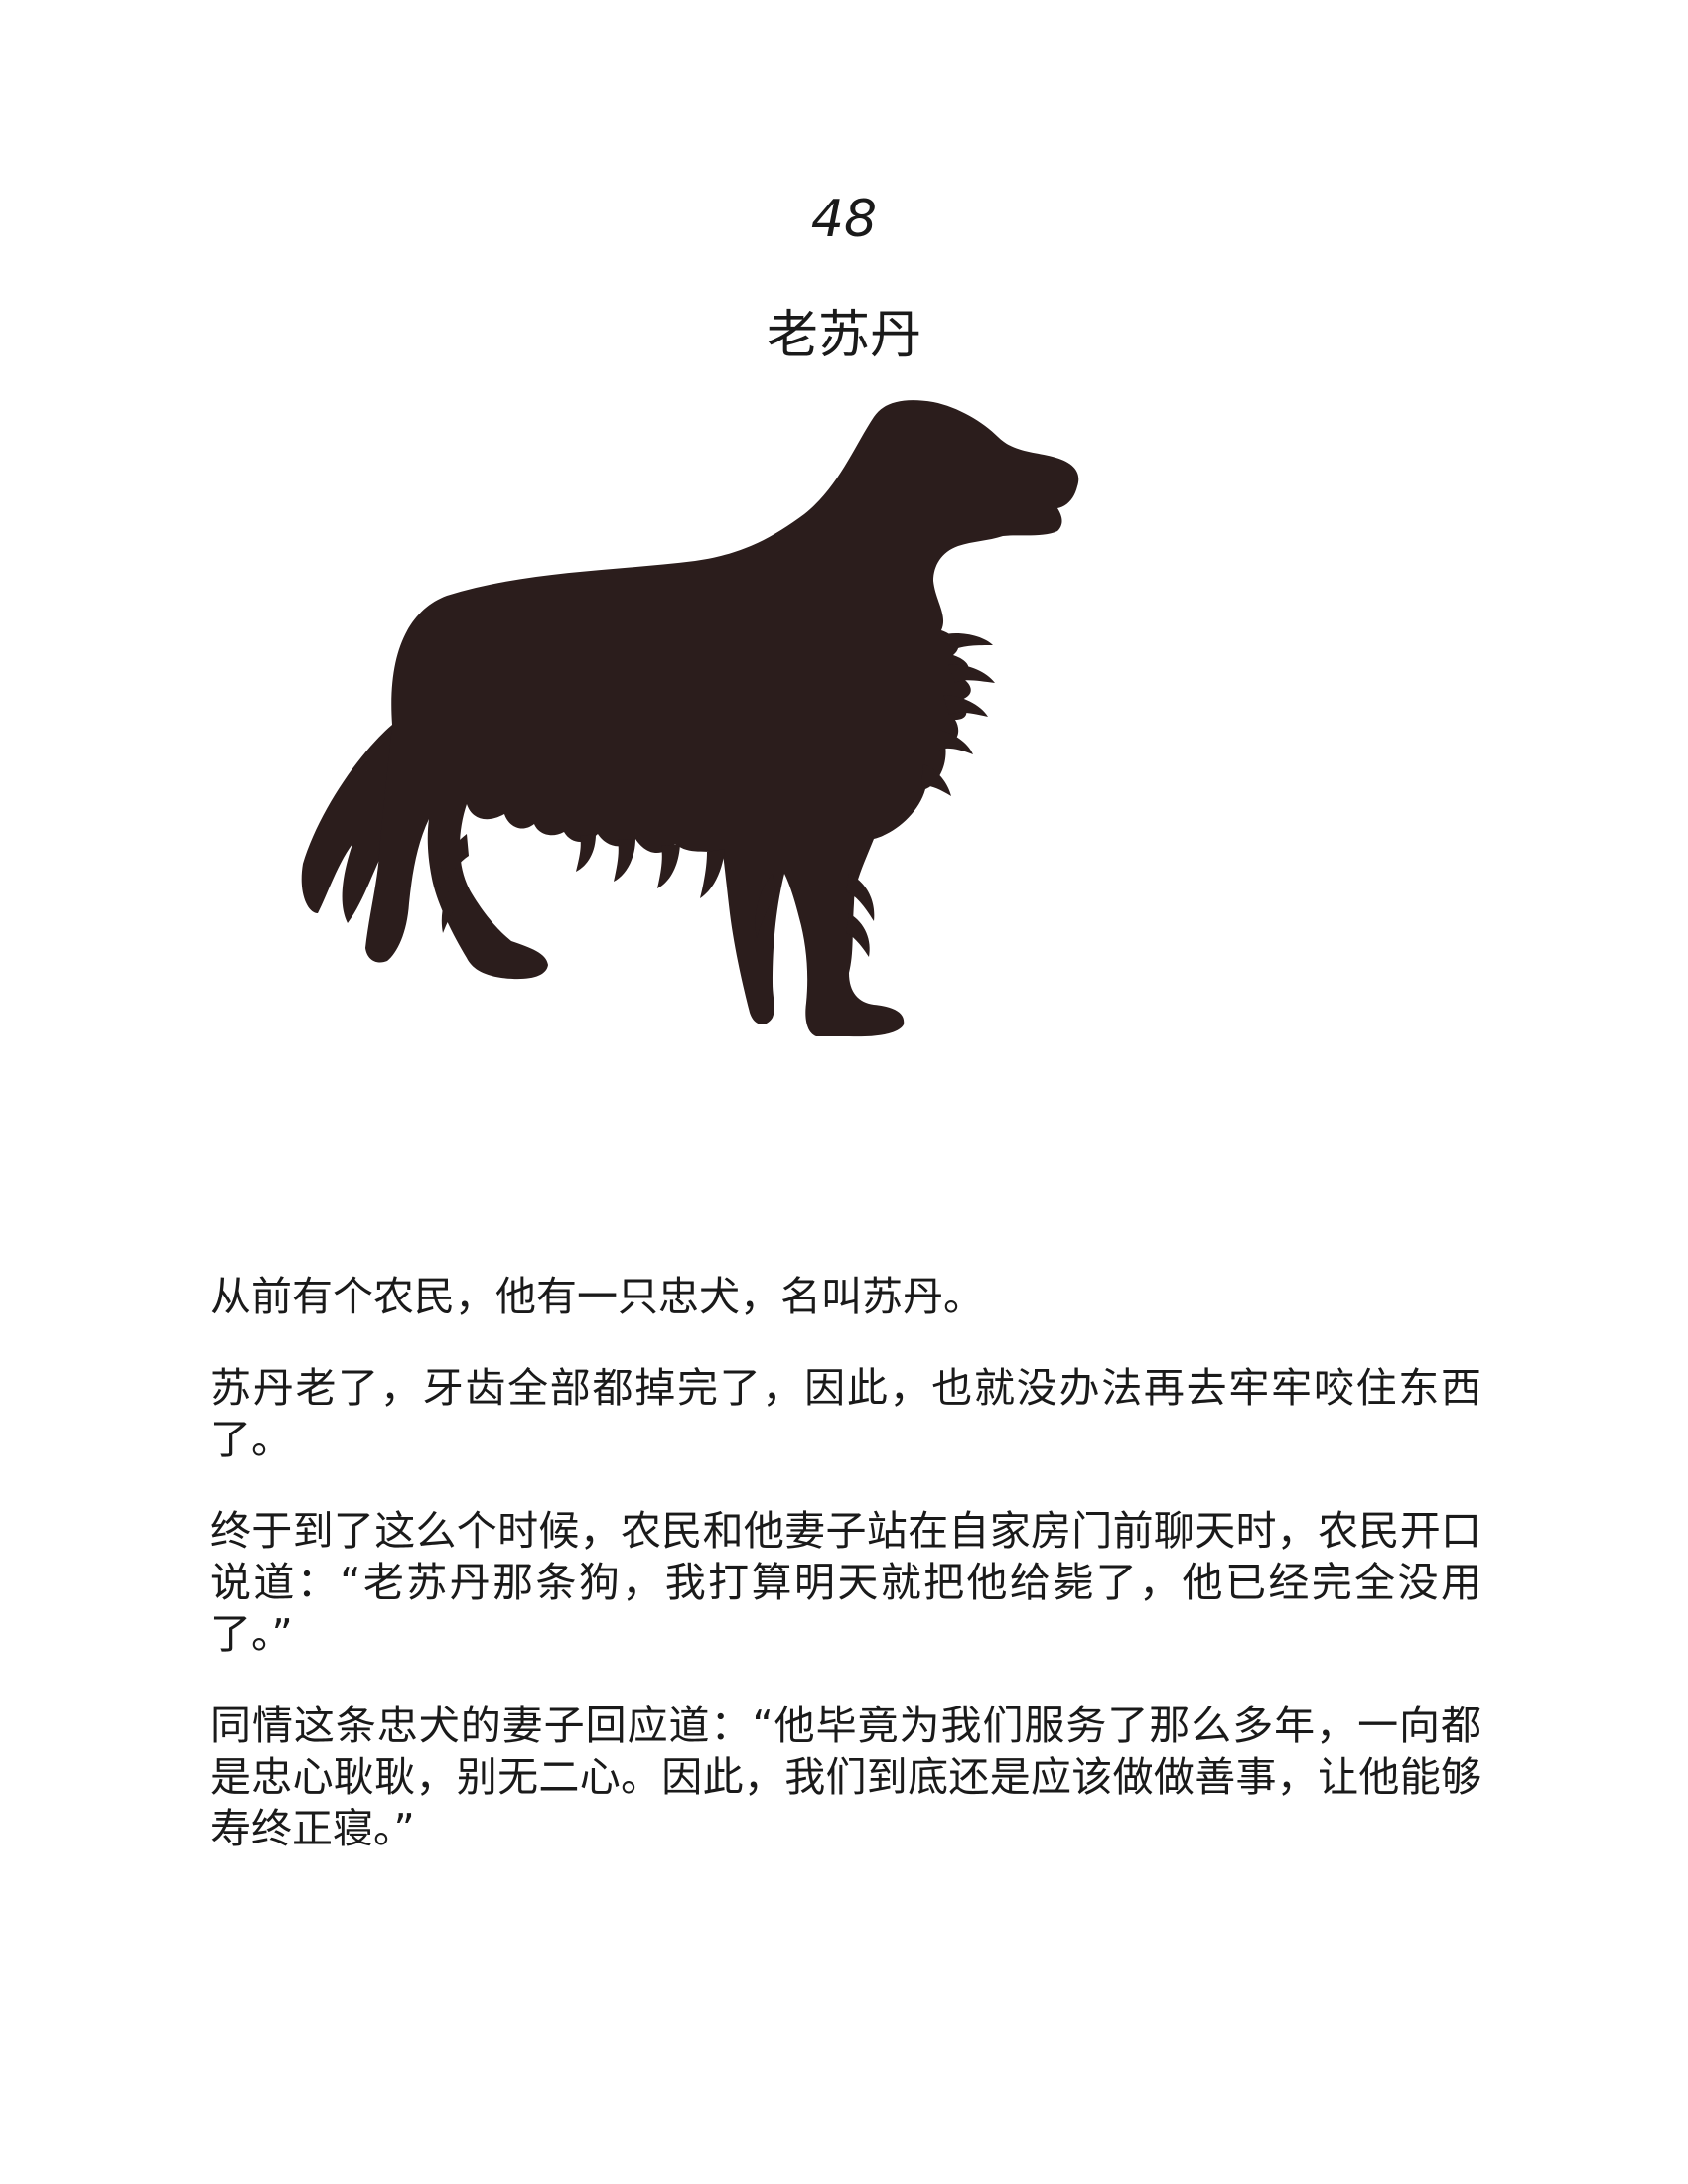 The width and height of the screenshot is (1688, 2184). What do you see at coordinates (844, 219) in the screenshot?
I see `page-number: 48` at bounding box center [844, 219].